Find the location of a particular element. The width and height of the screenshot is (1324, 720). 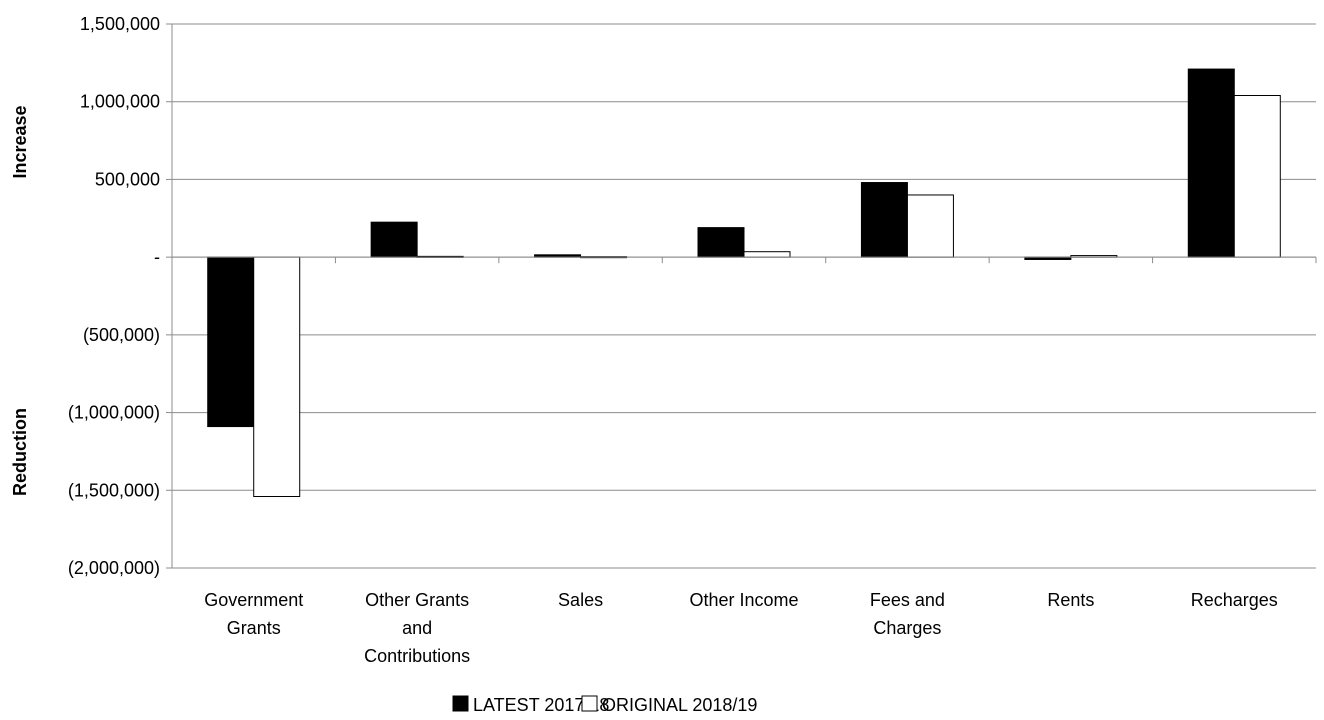

x-category-label: Fees and Charges is located at coordinates (907, 614).